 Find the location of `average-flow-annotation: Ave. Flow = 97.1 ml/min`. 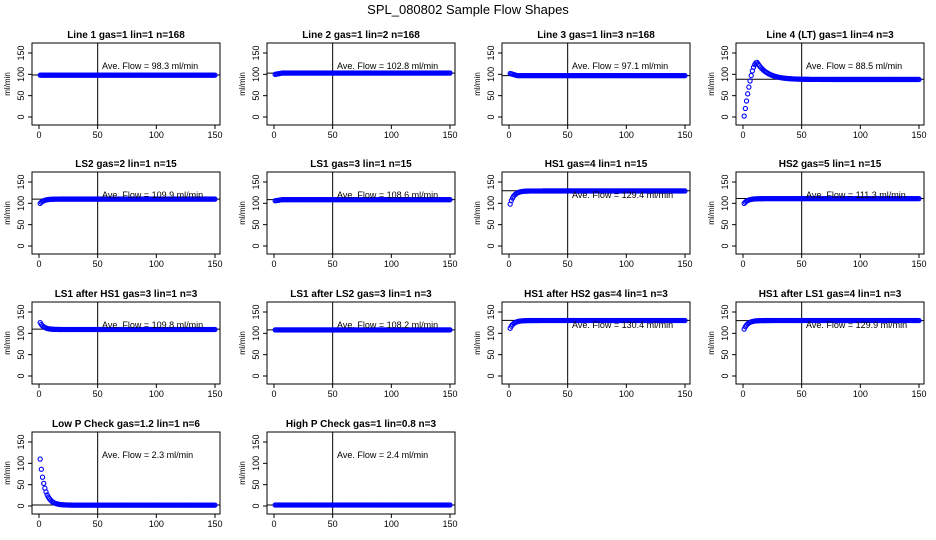

average-flow-annotation: Ave. Flow = 97.1 ml/min is located at coordinates (620, 66).